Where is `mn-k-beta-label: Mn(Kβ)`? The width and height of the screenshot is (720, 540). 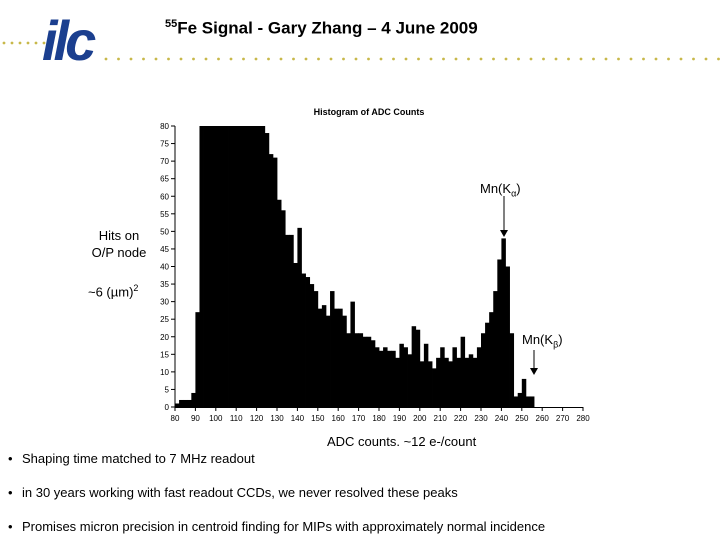
mn-k-beta-label: Mn(Kβ) is located at coordinates (542, 341).